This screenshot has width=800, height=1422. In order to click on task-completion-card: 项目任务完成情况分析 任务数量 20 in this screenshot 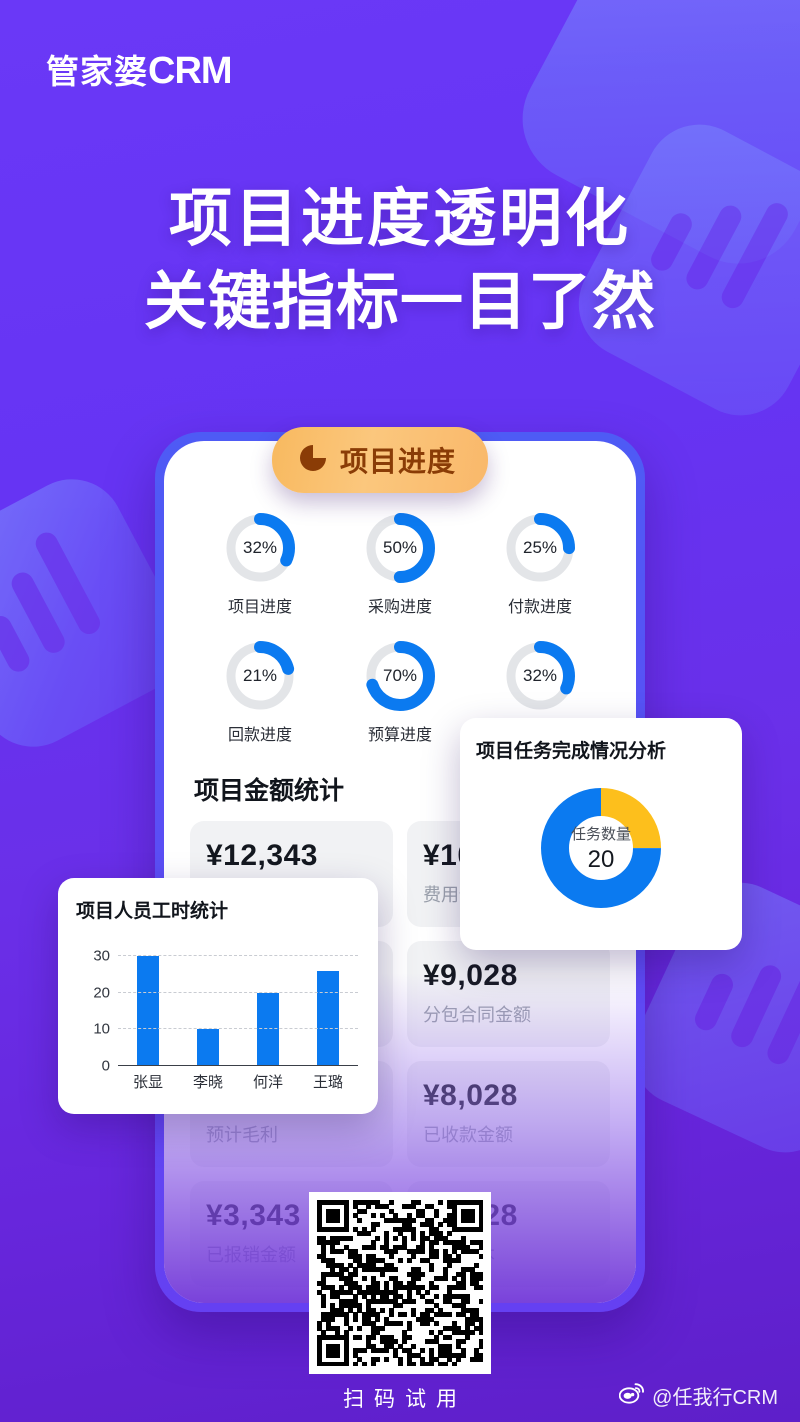, I will do `click(601, 834)`.